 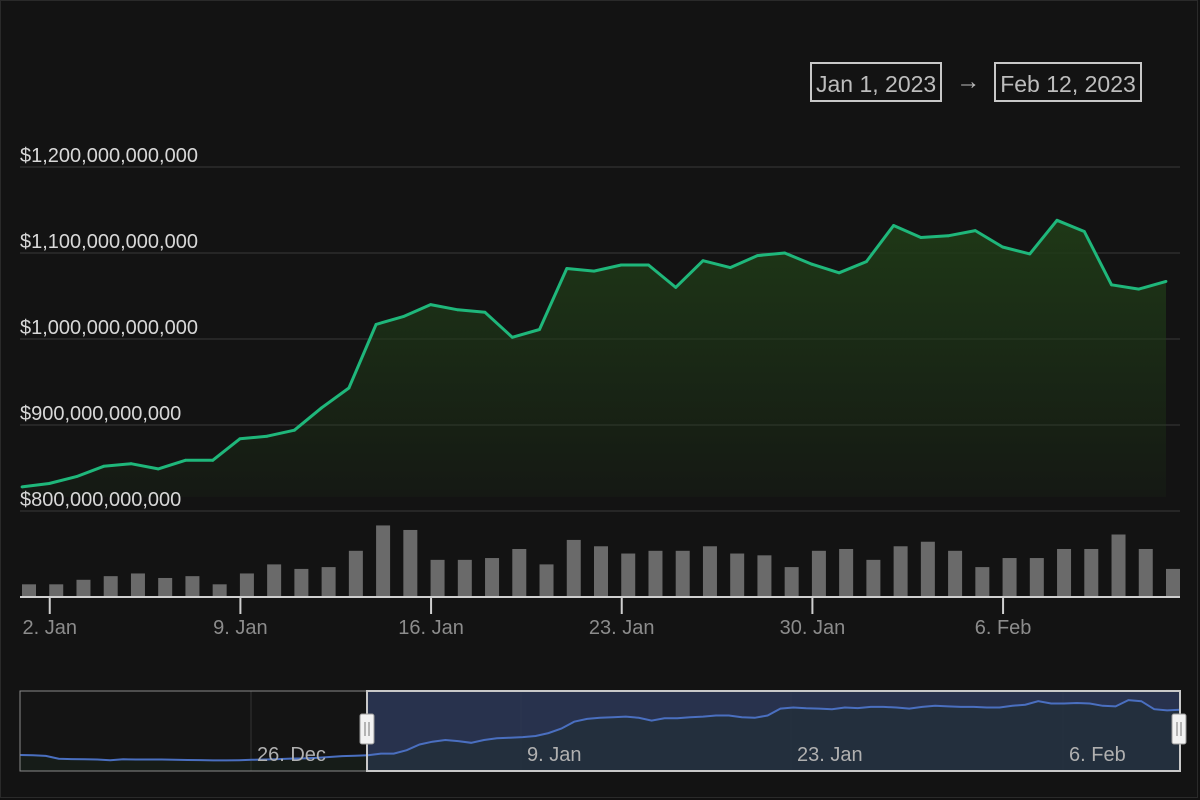 I want to click on x-axis-label: 2. Jan, so click(x=49, y=628).